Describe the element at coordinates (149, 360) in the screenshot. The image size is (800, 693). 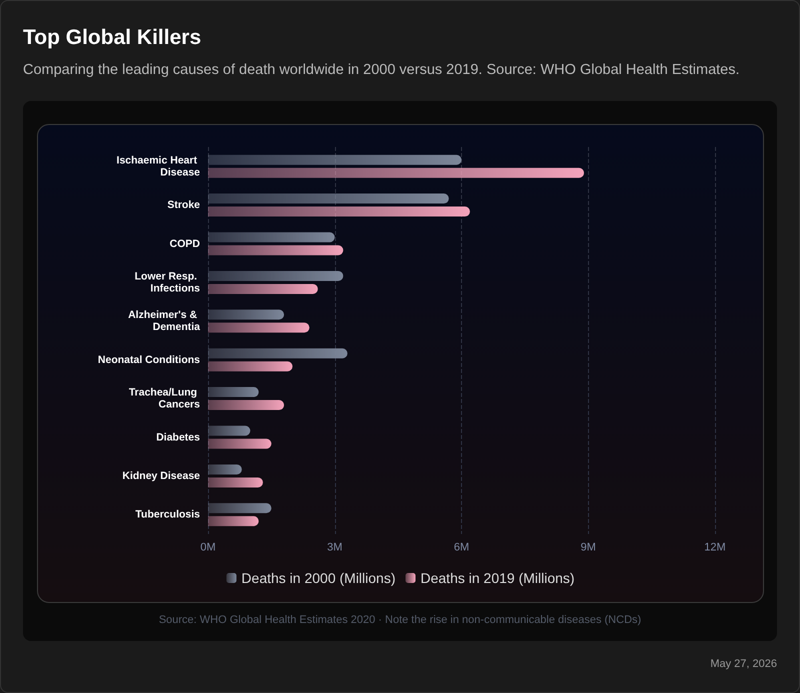
I see `y-tick-label: Neonatal Conditions` at that location.